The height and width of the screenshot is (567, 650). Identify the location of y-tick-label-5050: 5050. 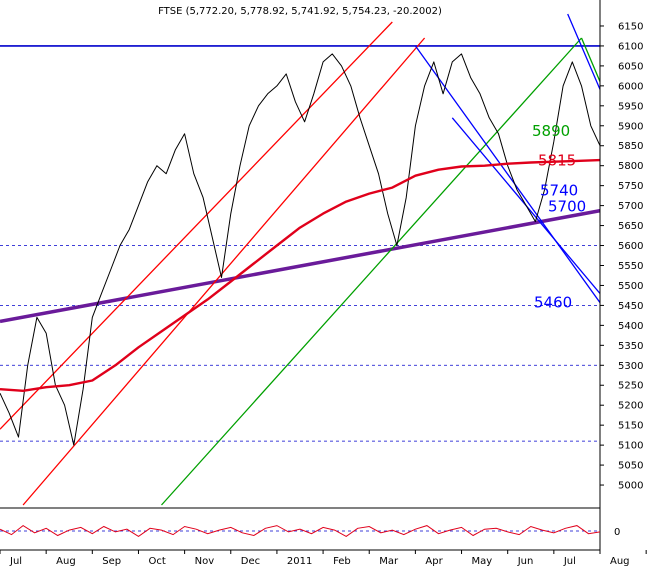
(630, 466).